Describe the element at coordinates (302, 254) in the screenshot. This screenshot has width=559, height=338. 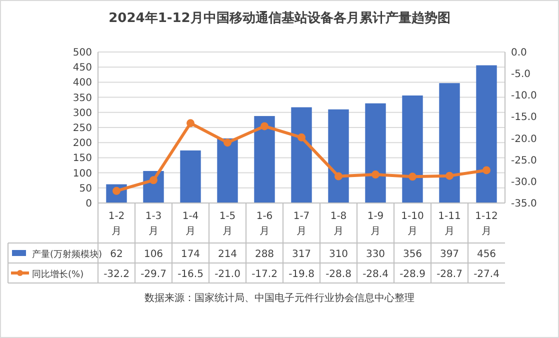
I see `data-label: 317` at that location.